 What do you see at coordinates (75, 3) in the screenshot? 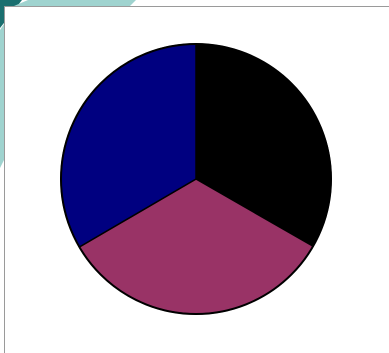
I see `corner-band-light` at bounding box center [75, 3].